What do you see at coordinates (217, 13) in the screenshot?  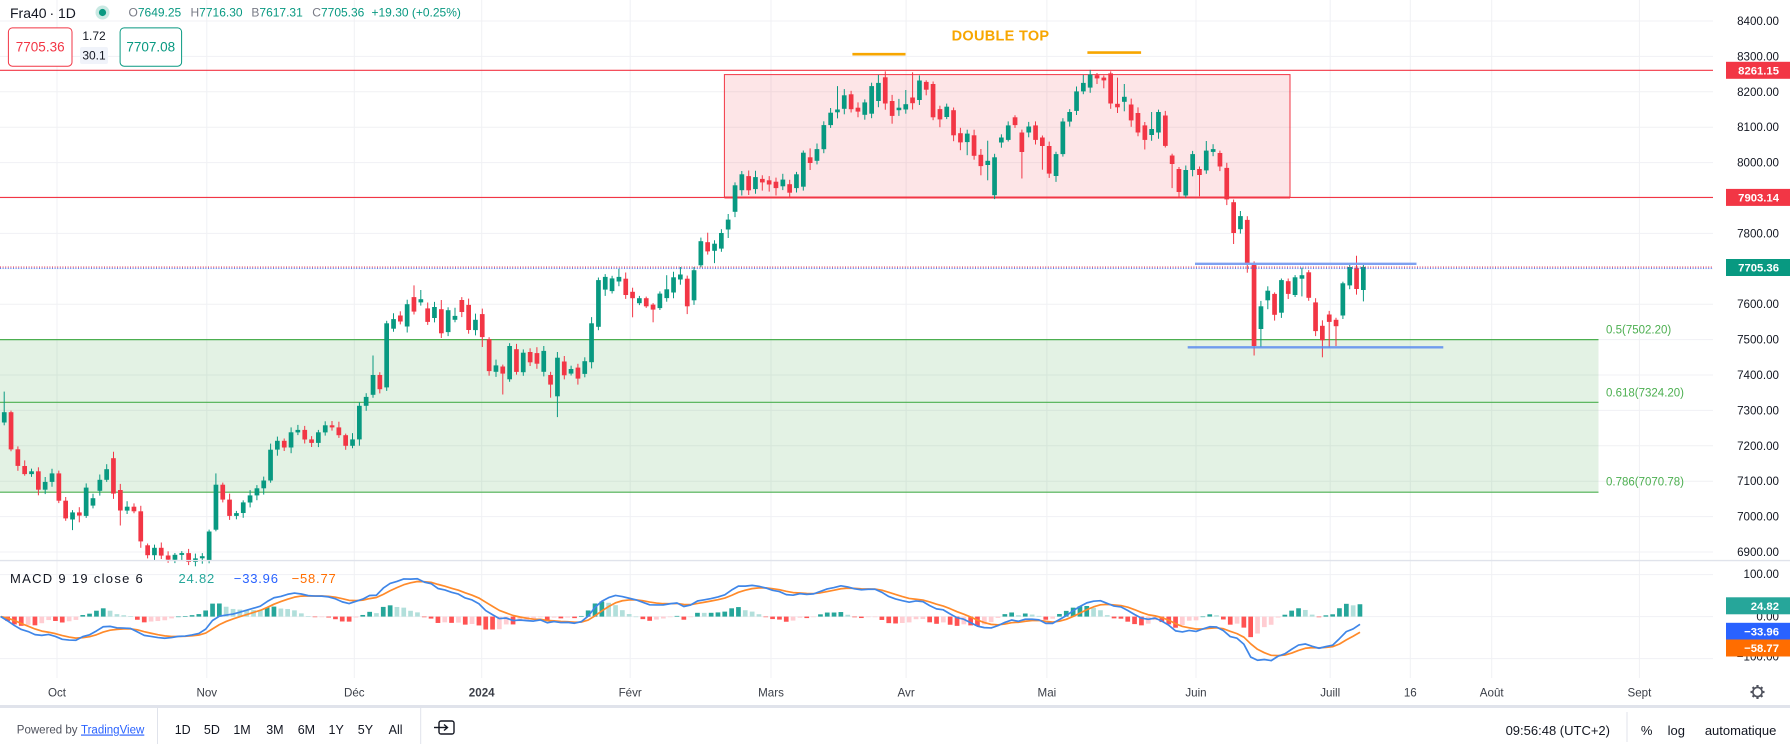 I see `svg-text: H7716.30` at bounding box center [217, 13].